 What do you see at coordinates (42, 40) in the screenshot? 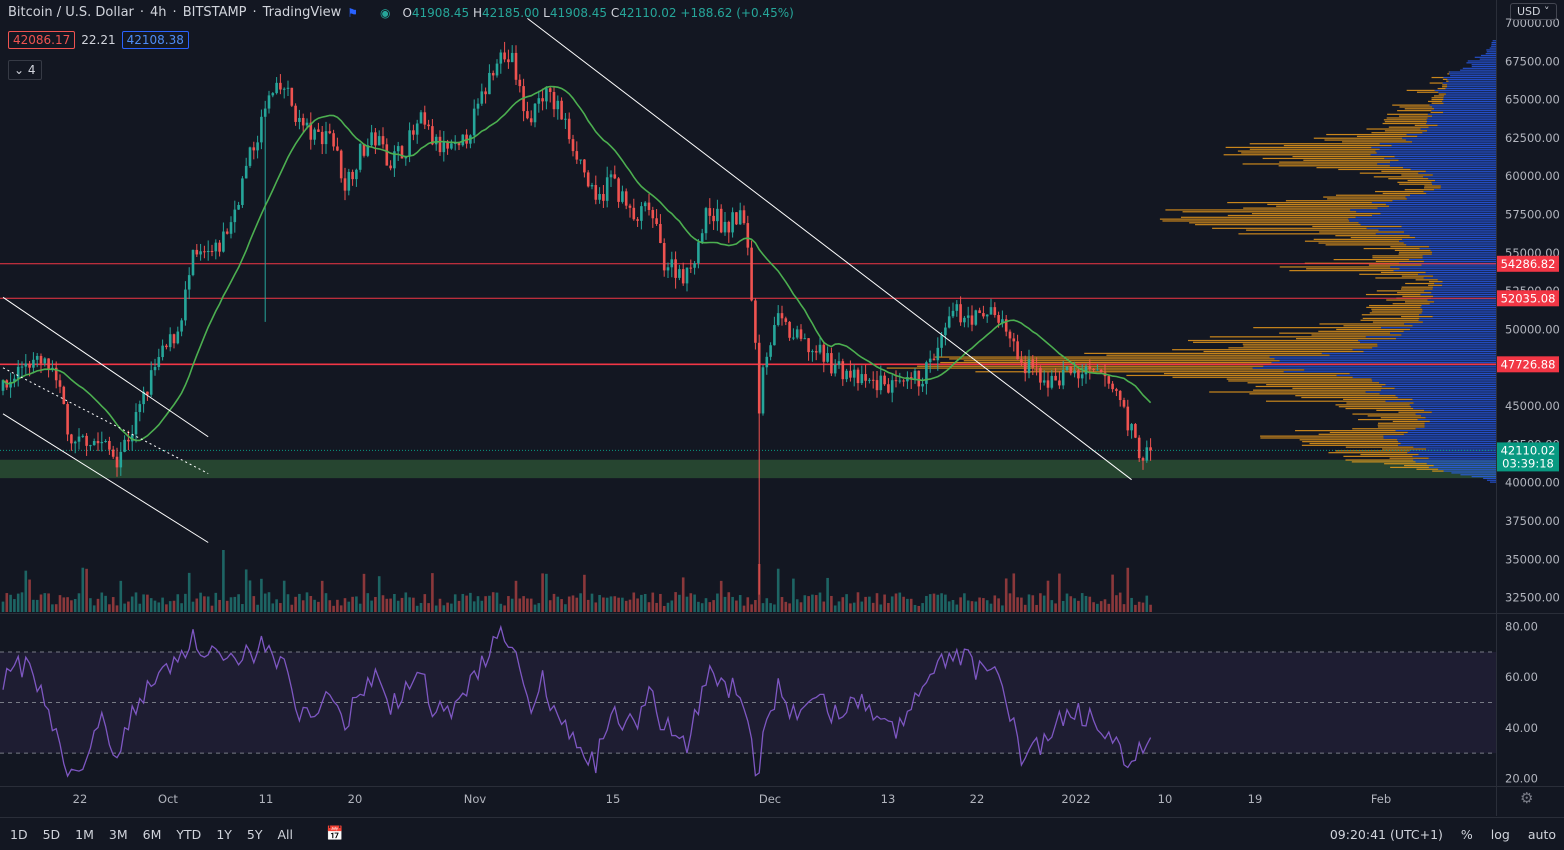
I see `sell-price-button: 42086.17` at bounding box center [42, 40].